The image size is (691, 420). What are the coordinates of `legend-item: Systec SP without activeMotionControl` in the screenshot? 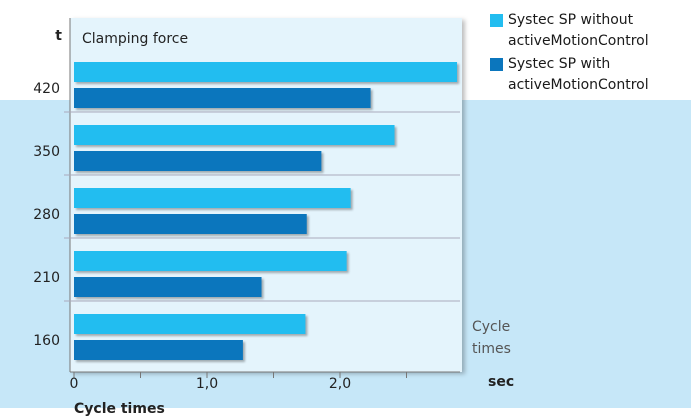 It's located at (590, 31).